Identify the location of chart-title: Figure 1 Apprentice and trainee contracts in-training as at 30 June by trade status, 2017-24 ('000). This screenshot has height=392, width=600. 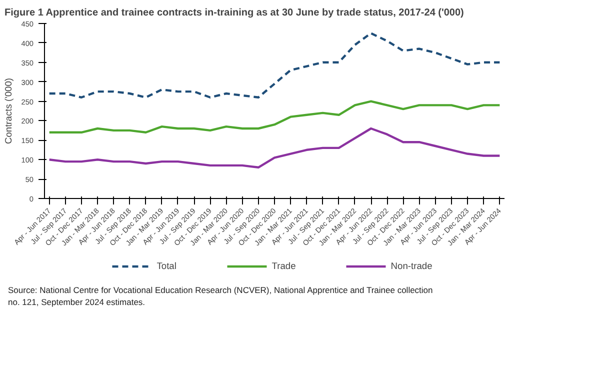
(234, 13).